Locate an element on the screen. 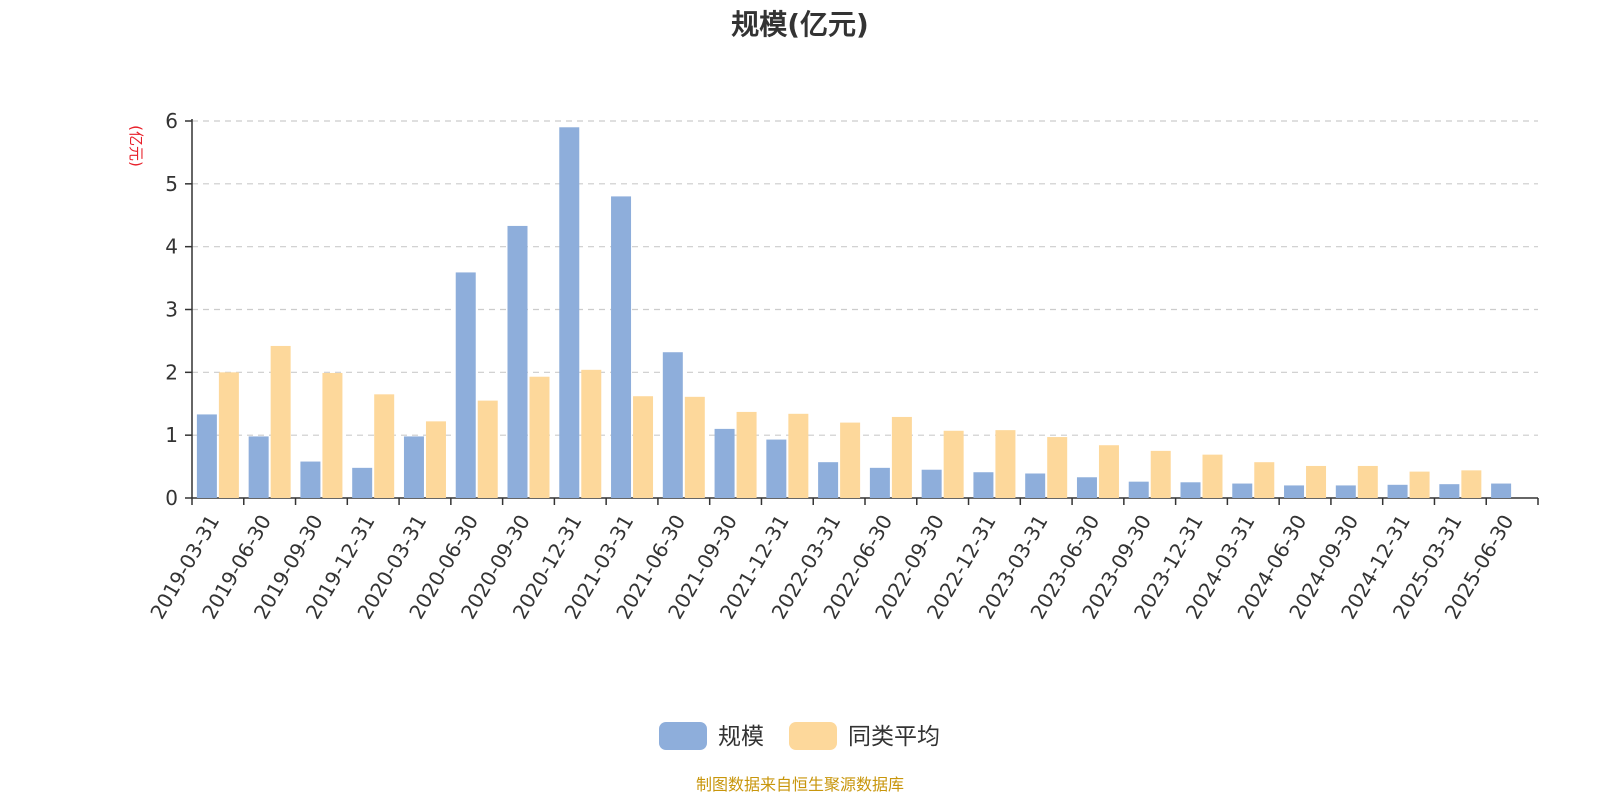 The image size is (1600, 800). y-axis-unit-label: (亿元) is located at coordinates (136, 146).